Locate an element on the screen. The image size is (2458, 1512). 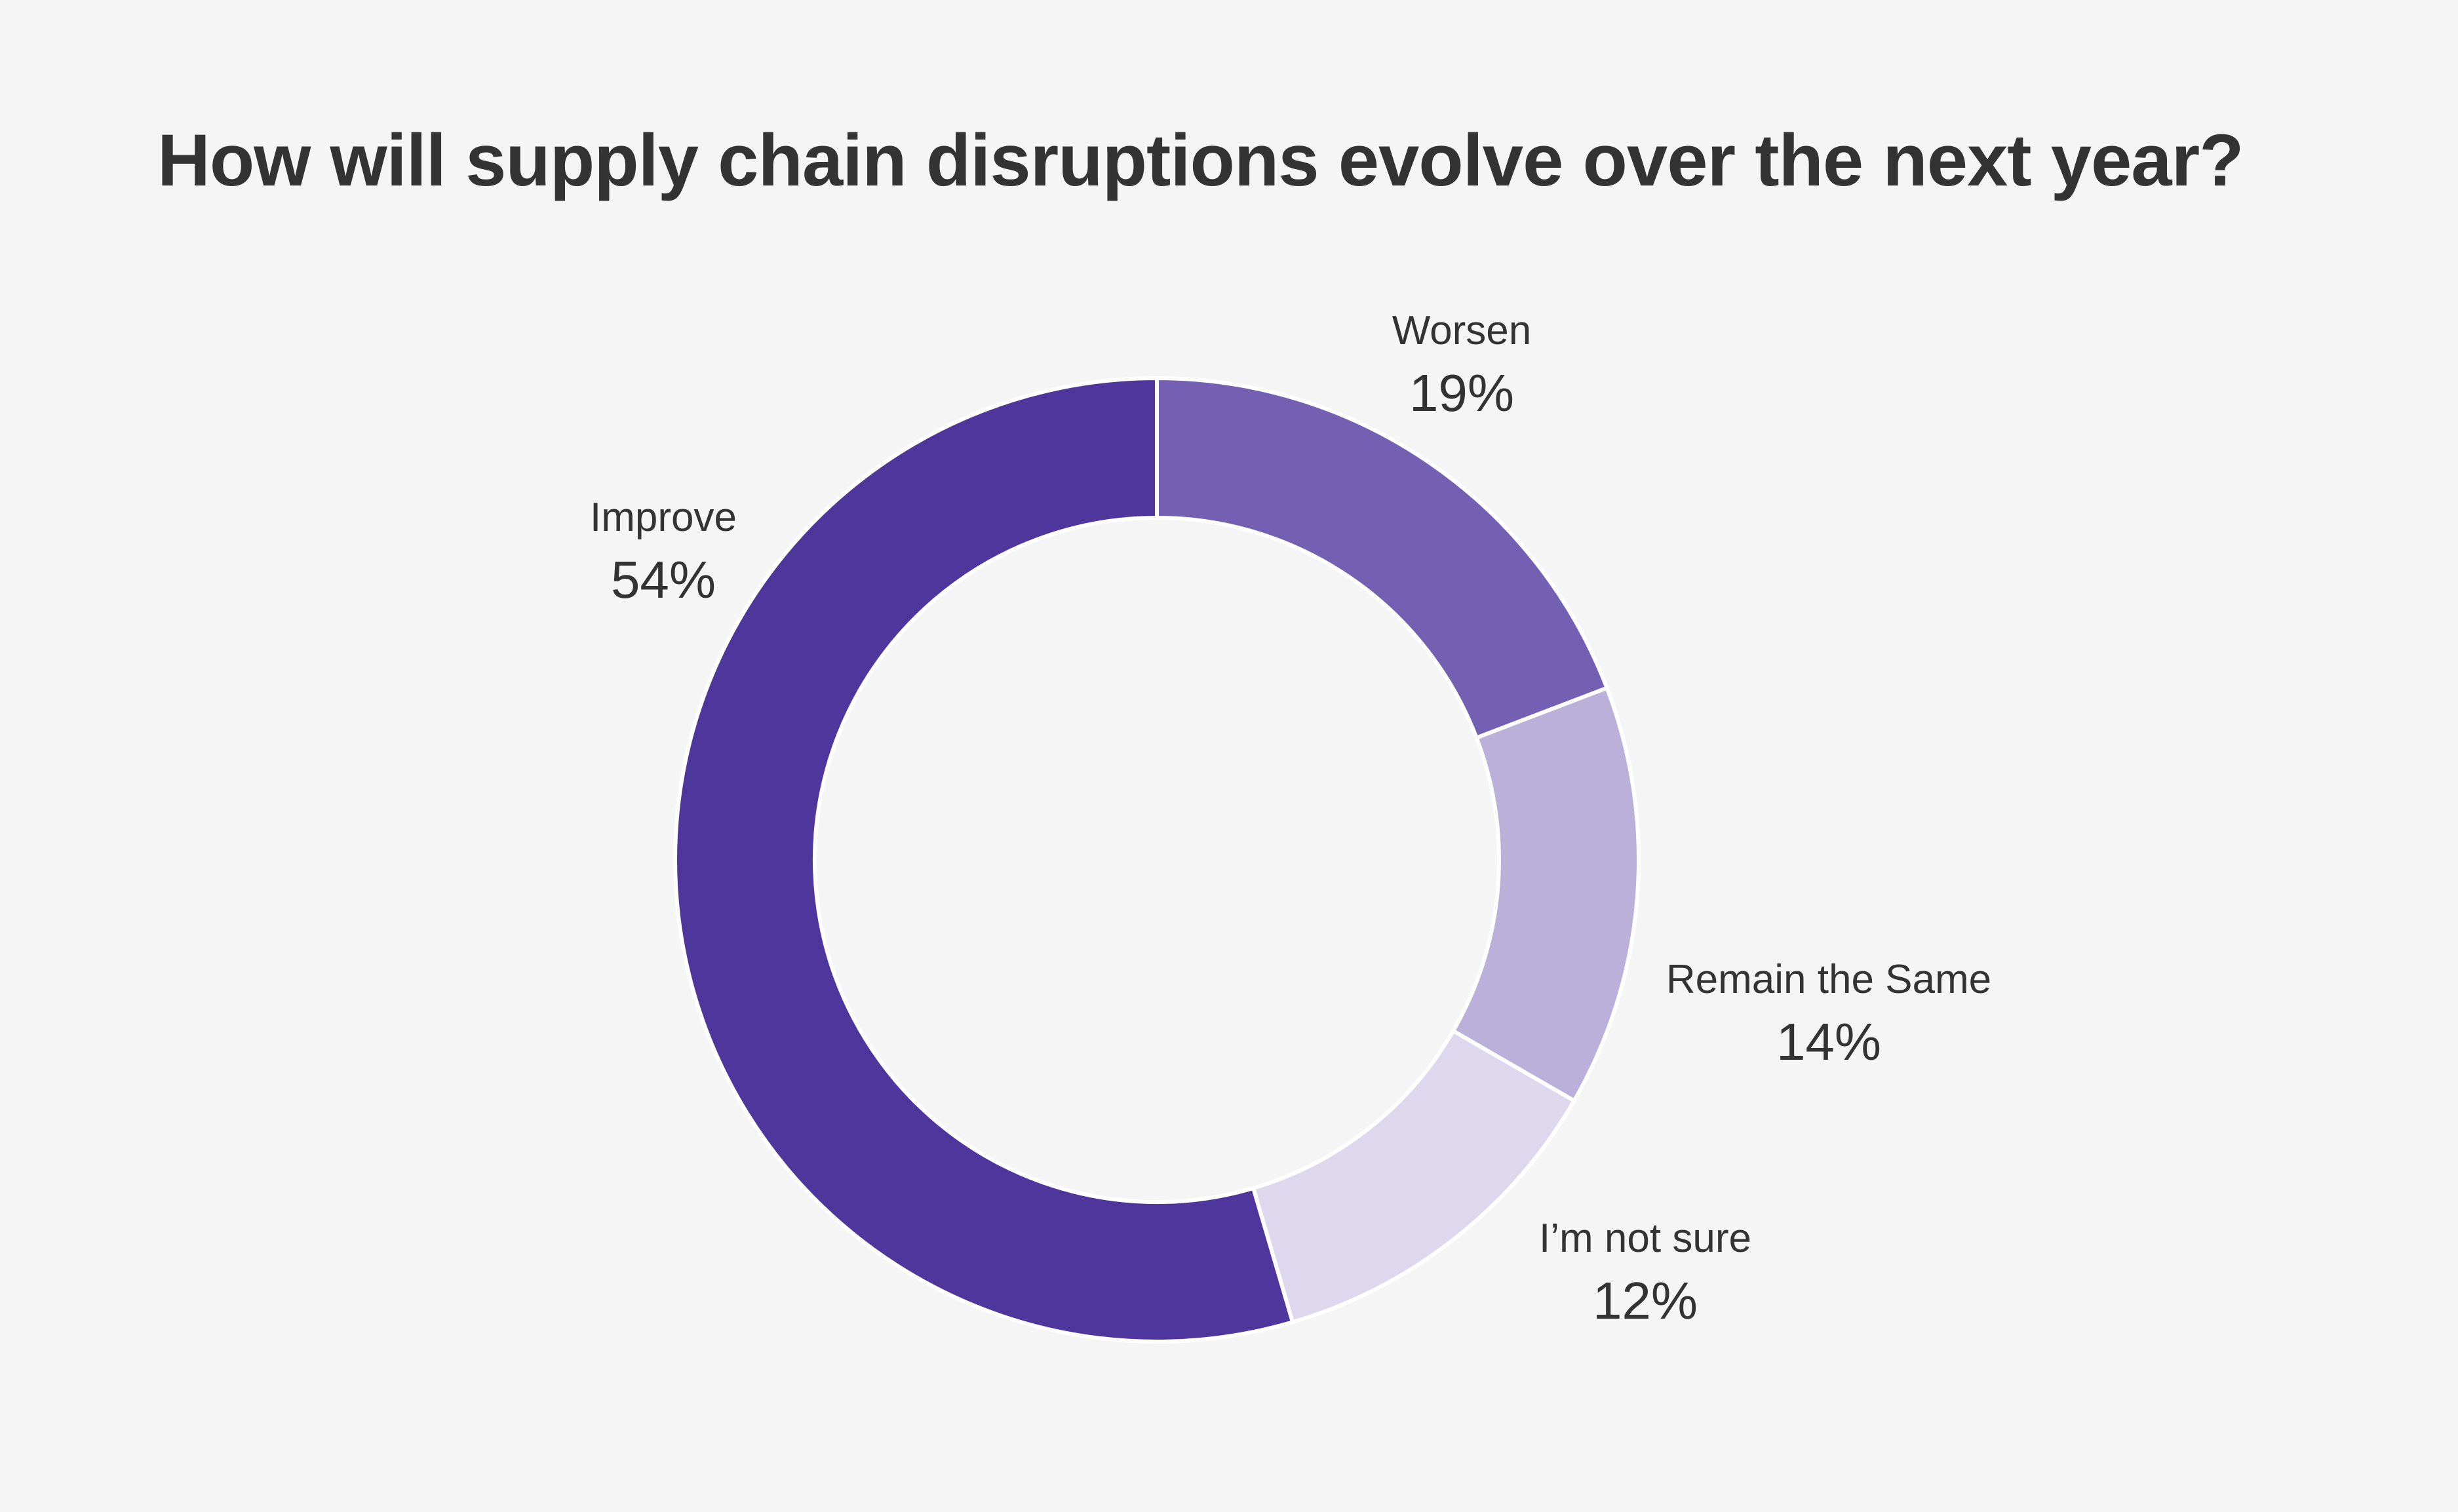
slice-value-label: 19% is located at coordinates (1461, 393).